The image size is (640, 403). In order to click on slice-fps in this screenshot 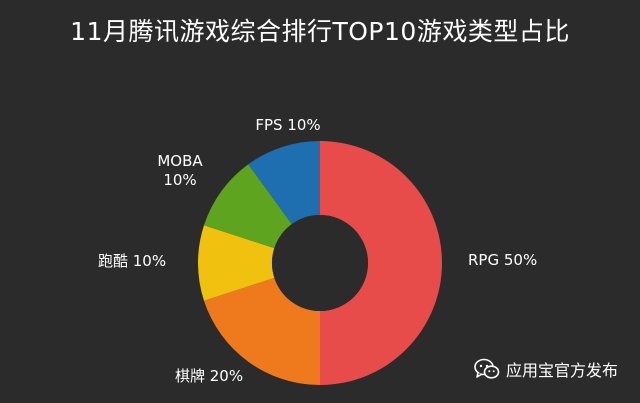, I will do `click(284, 183)`.